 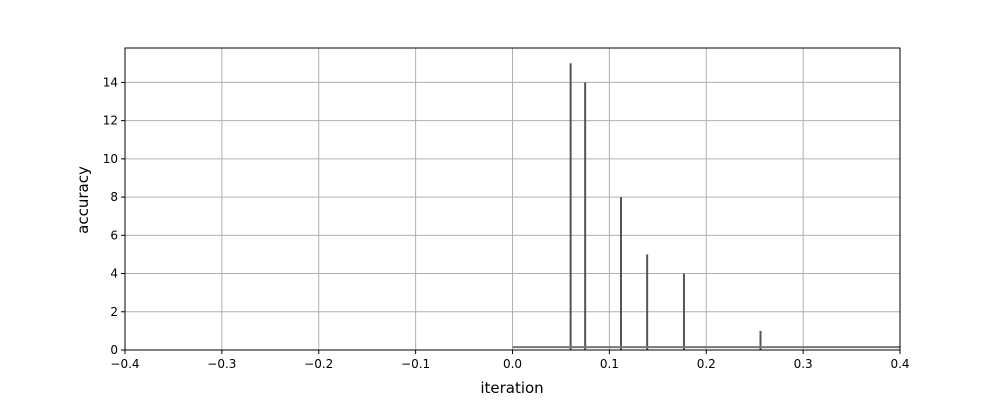 I want to click on y-tick-label-5: 10, so click(x=110, y=159).